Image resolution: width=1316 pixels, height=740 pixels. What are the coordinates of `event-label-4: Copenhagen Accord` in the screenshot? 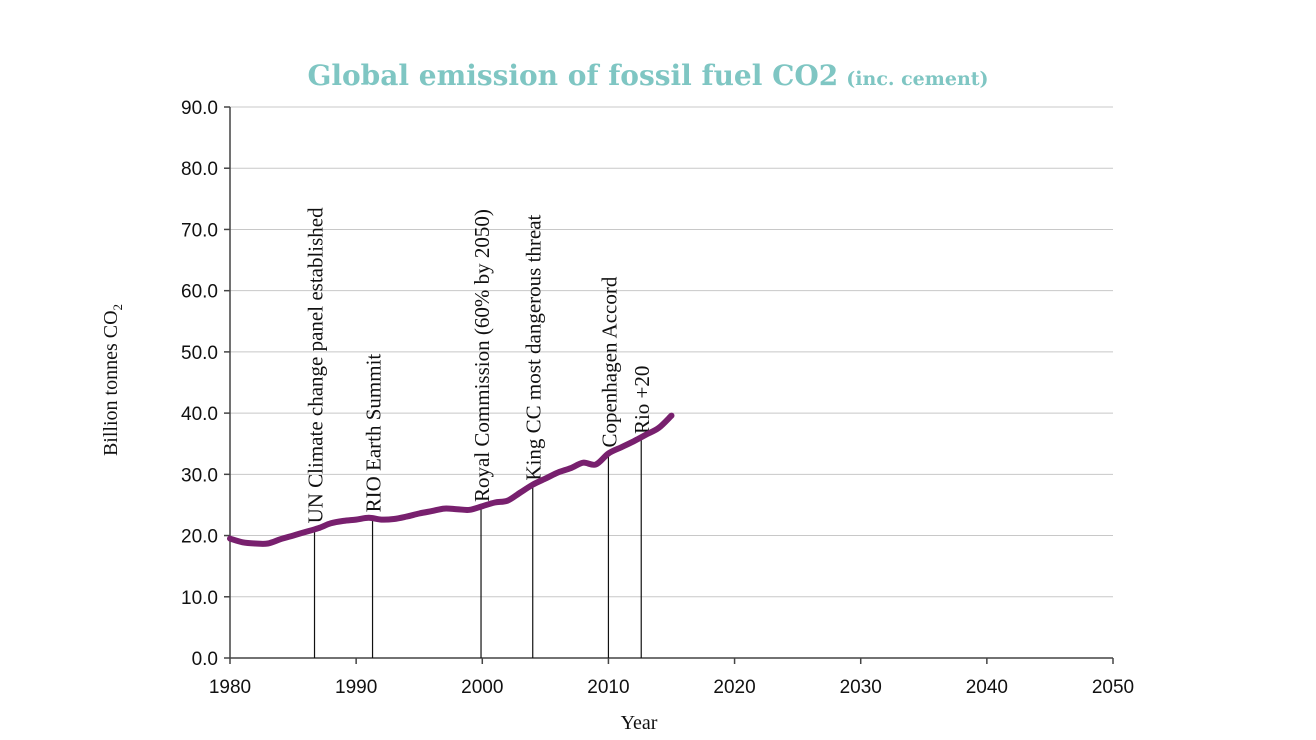 It's located at (609, 361).